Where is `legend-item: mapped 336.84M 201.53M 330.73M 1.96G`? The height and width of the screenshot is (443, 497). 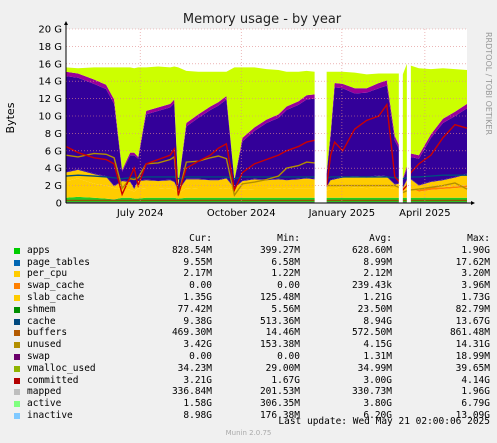 legend-item: mapped 336.84M 201.53M 330.73M 1.96G is located at coordinates (251, 392).